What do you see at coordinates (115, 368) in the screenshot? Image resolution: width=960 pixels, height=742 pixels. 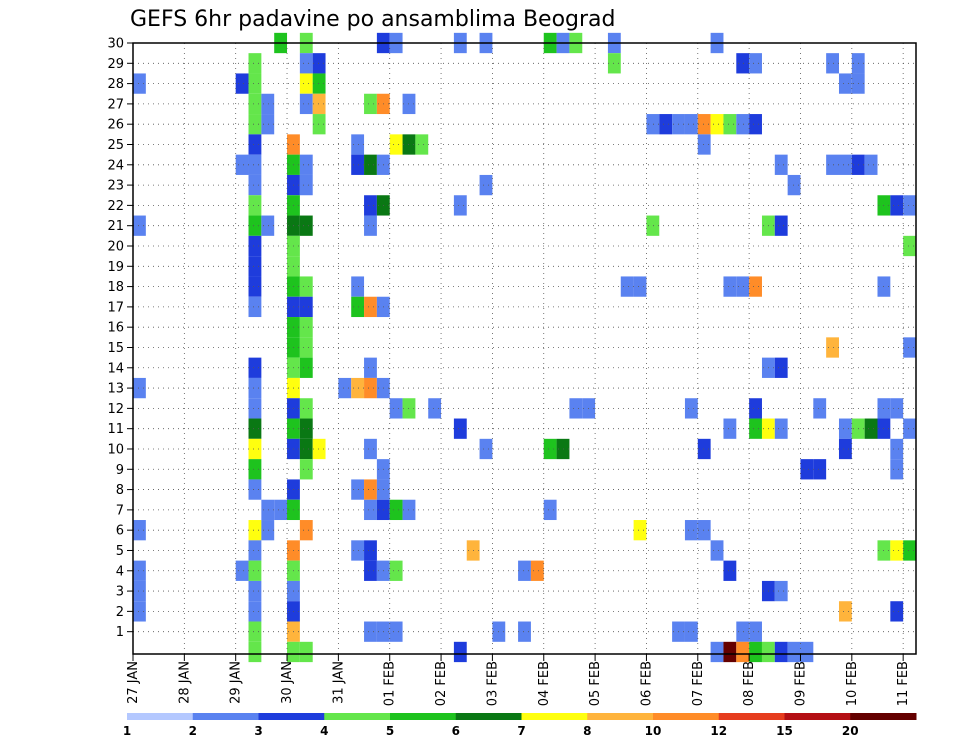 I see `y-tick-label: 14` at bounding box center [115, 368].